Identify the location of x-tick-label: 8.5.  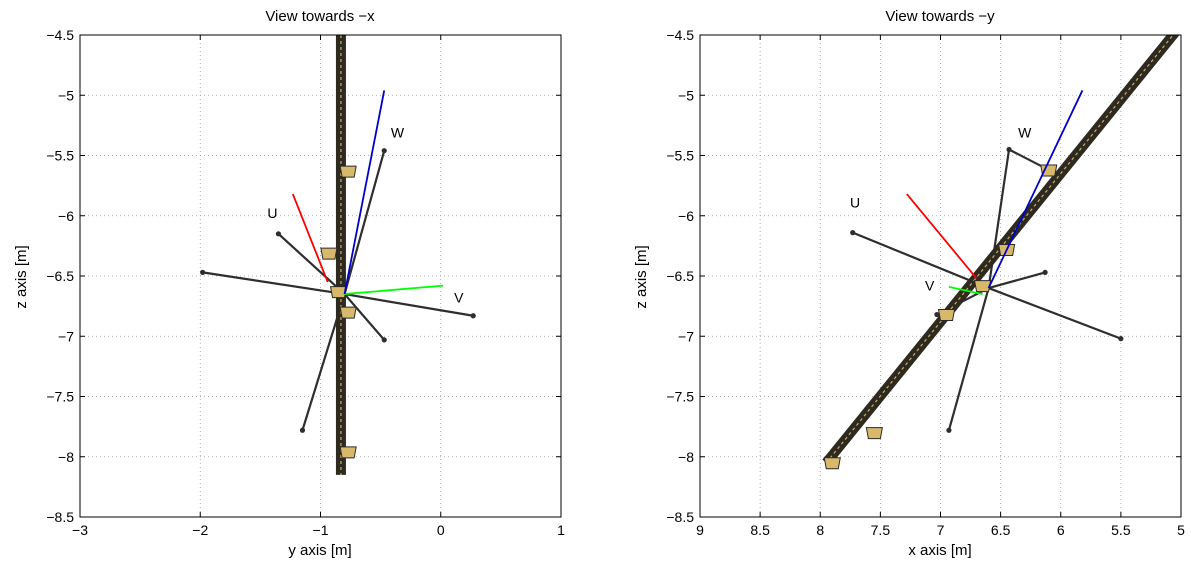
(760, 530).